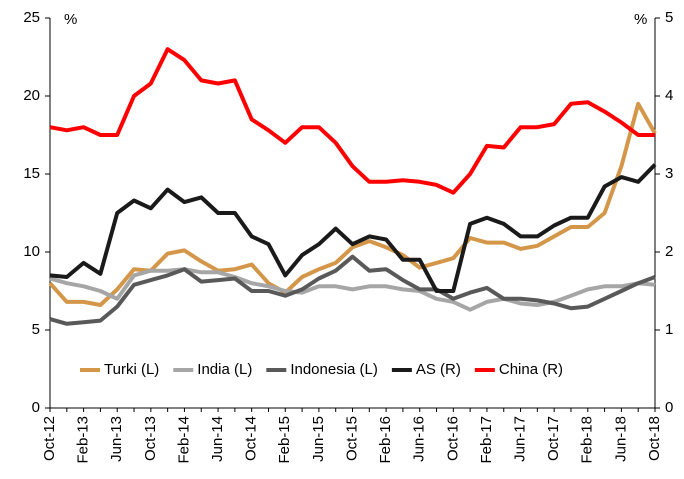 The image size is (684, 479). Describe the element at coordinates (318, 439) in the screenshot. I see `x-tick-label: Jun-15` at that location.